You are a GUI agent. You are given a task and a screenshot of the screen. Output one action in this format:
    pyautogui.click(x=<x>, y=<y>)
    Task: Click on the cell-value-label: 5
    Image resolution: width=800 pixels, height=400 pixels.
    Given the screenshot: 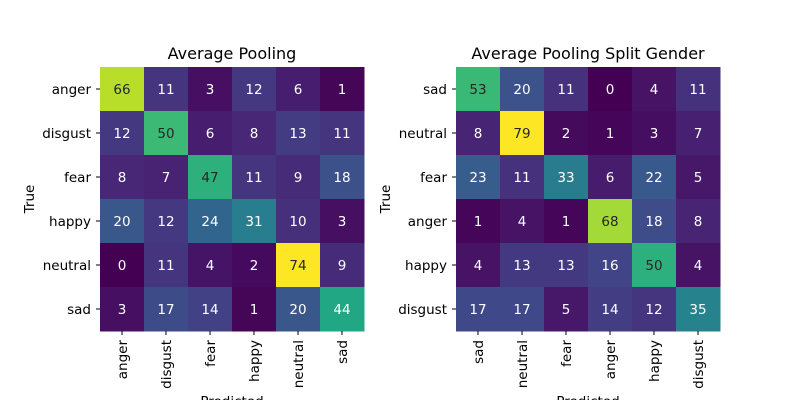 What is the action you would take?
    pyautogui.click(x=566, y=310)
    